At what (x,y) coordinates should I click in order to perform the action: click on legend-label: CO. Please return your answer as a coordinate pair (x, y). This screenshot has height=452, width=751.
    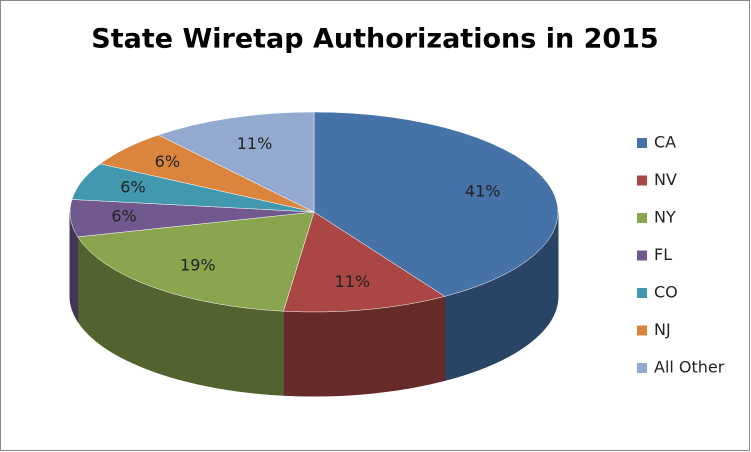
    Looking at the image, I should click on (666, 292).